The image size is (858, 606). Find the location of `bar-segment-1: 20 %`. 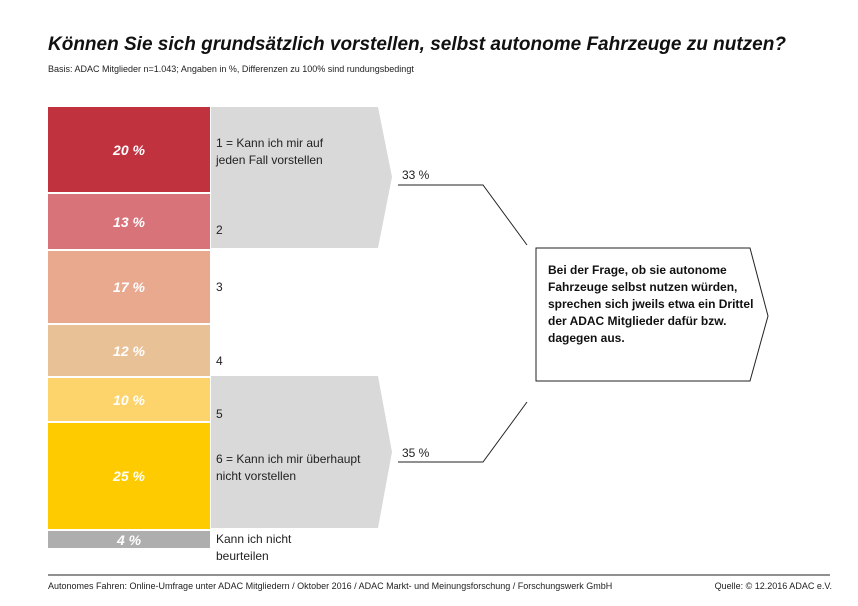

bar-segment-1: 20 % is located at coordinates (129, 149).